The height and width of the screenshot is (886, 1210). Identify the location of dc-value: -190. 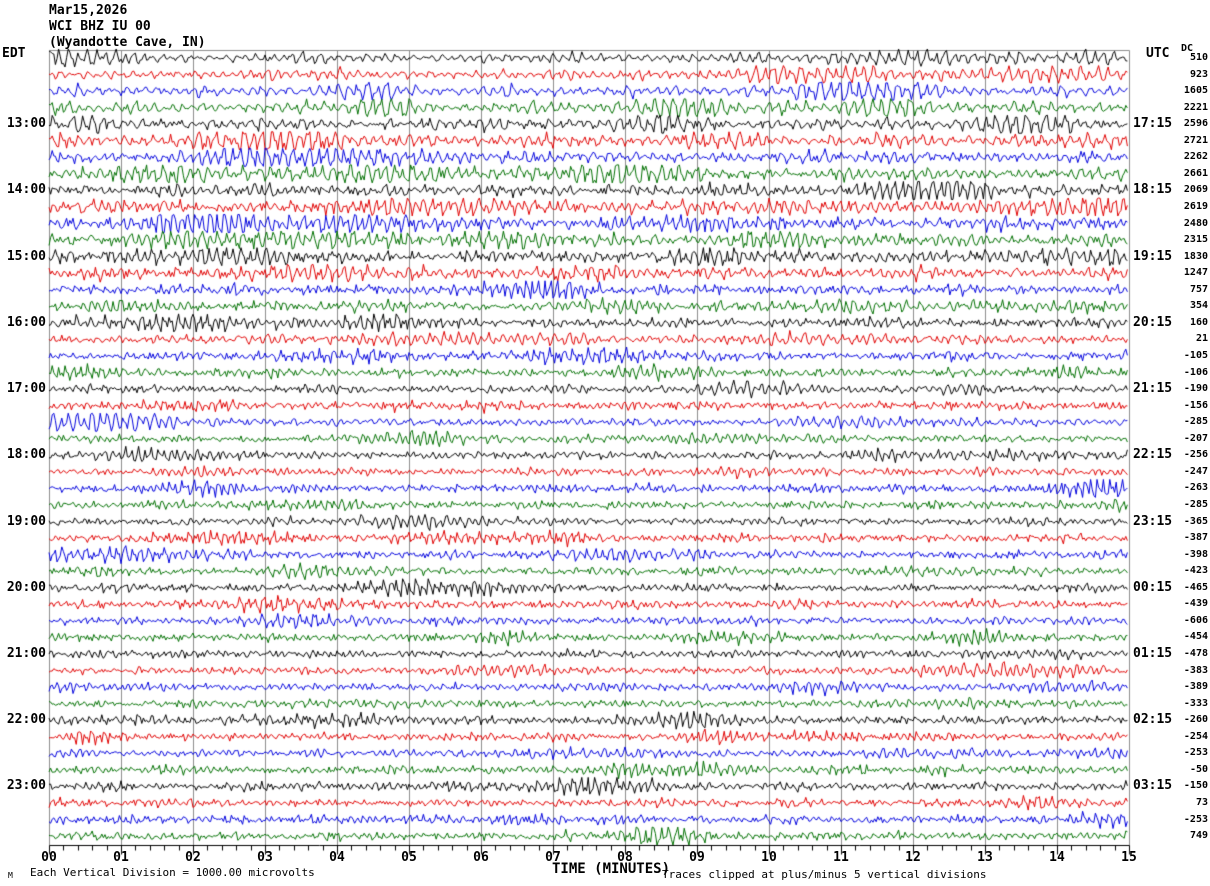
(1195, 389).